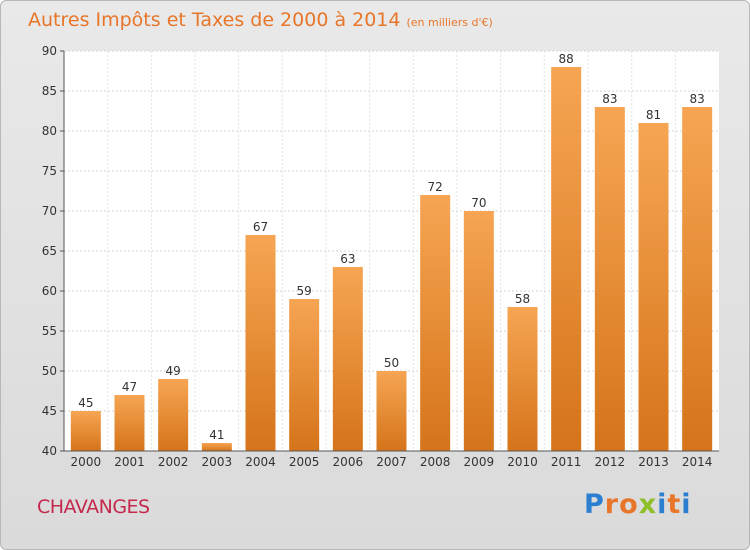  I want to click on x-tick-label: 2010, so click(522, 462).